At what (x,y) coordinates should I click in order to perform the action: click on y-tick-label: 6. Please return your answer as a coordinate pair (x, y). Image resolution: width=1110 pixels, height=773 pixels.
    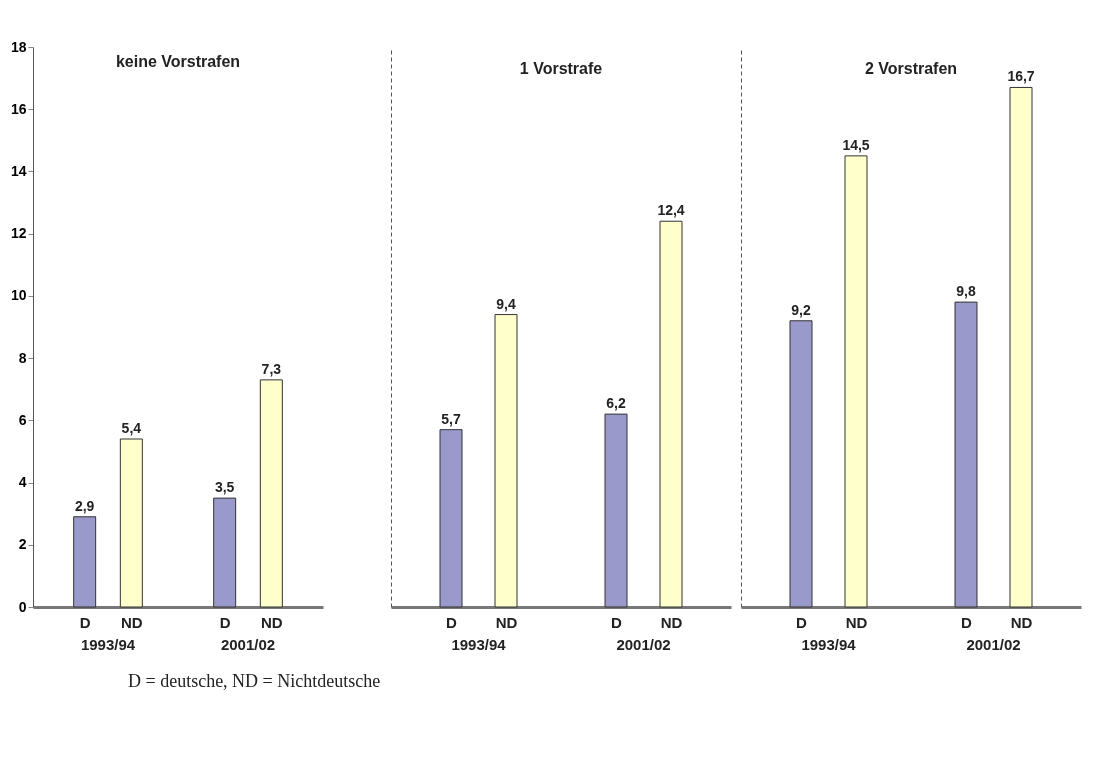
    Looking at the image, I should click on (22, 419).